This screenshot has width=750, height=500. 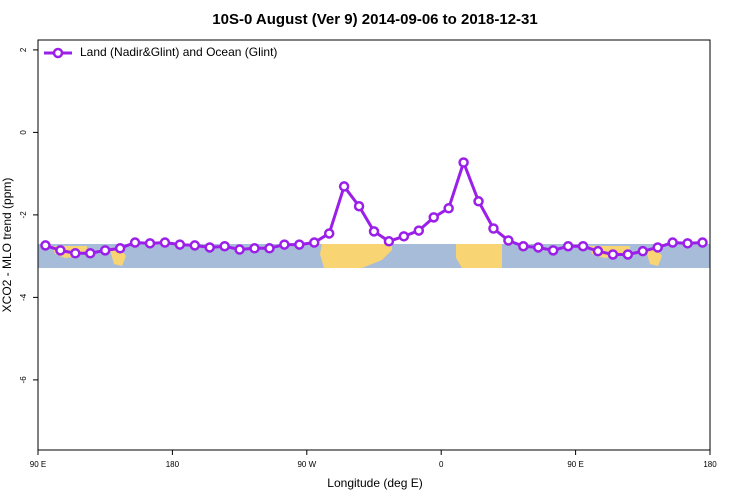 I want to click on y-axis-label: XCO2 - MLO trend (ppm), so click(x=7, y=245).